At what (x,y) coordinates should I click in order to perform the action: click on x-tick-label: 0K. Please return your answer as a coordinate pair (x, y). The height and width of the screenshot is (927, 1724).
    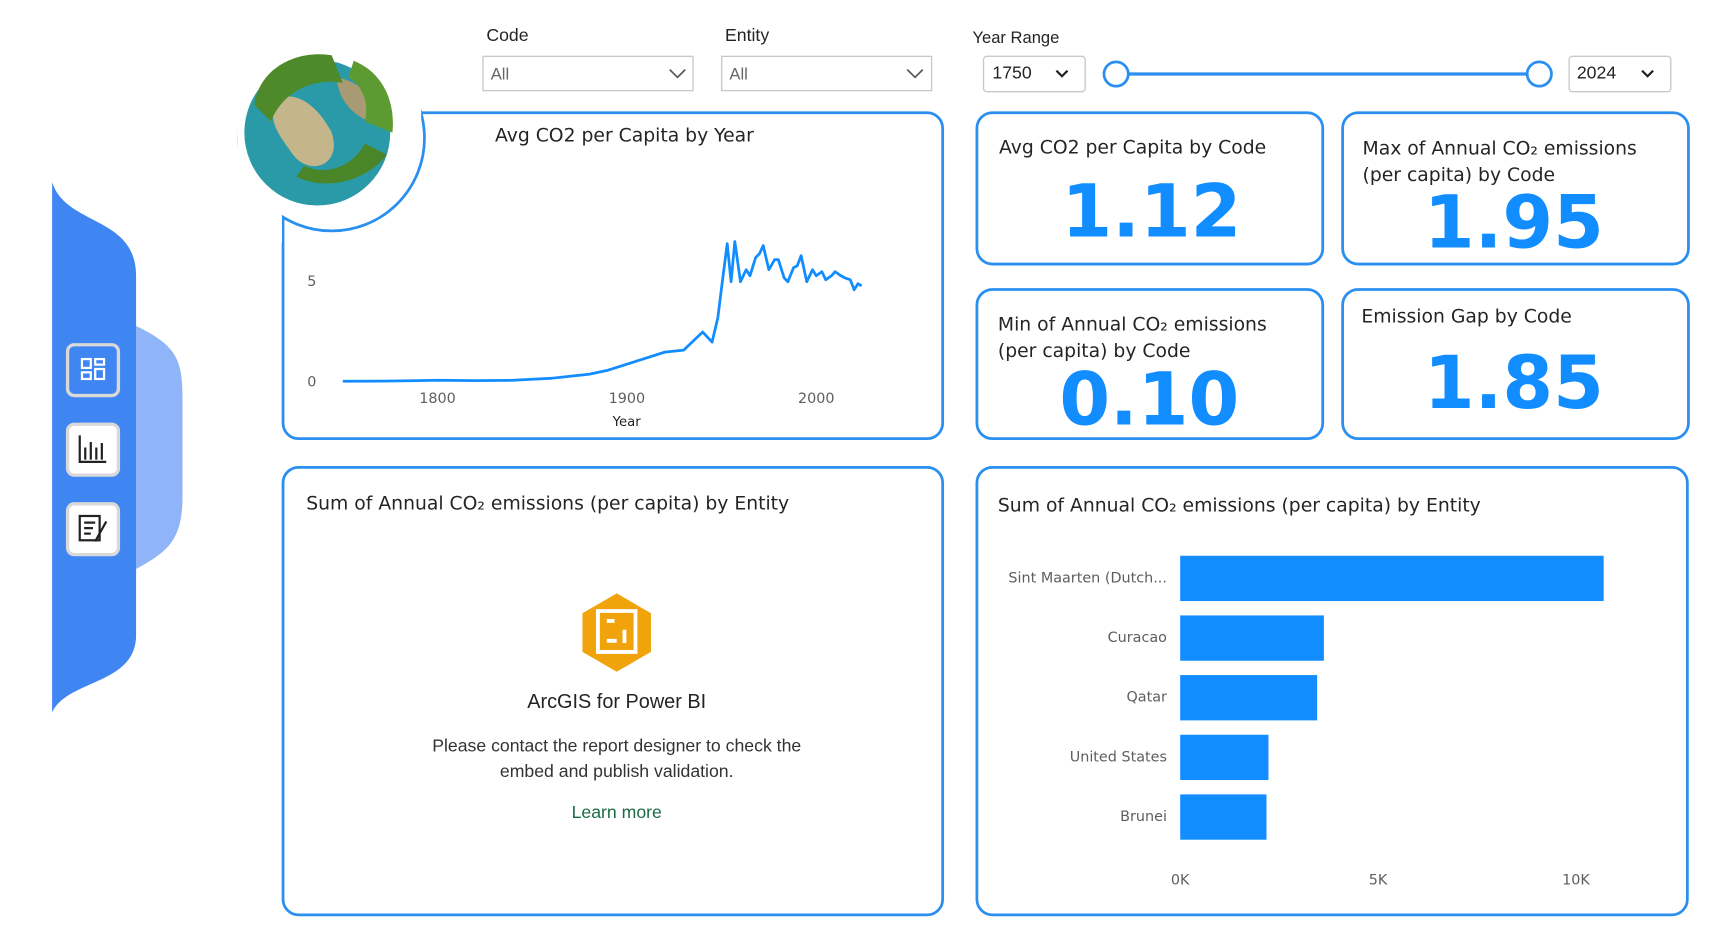
    Looking at the image, I should click on (1180, 881).